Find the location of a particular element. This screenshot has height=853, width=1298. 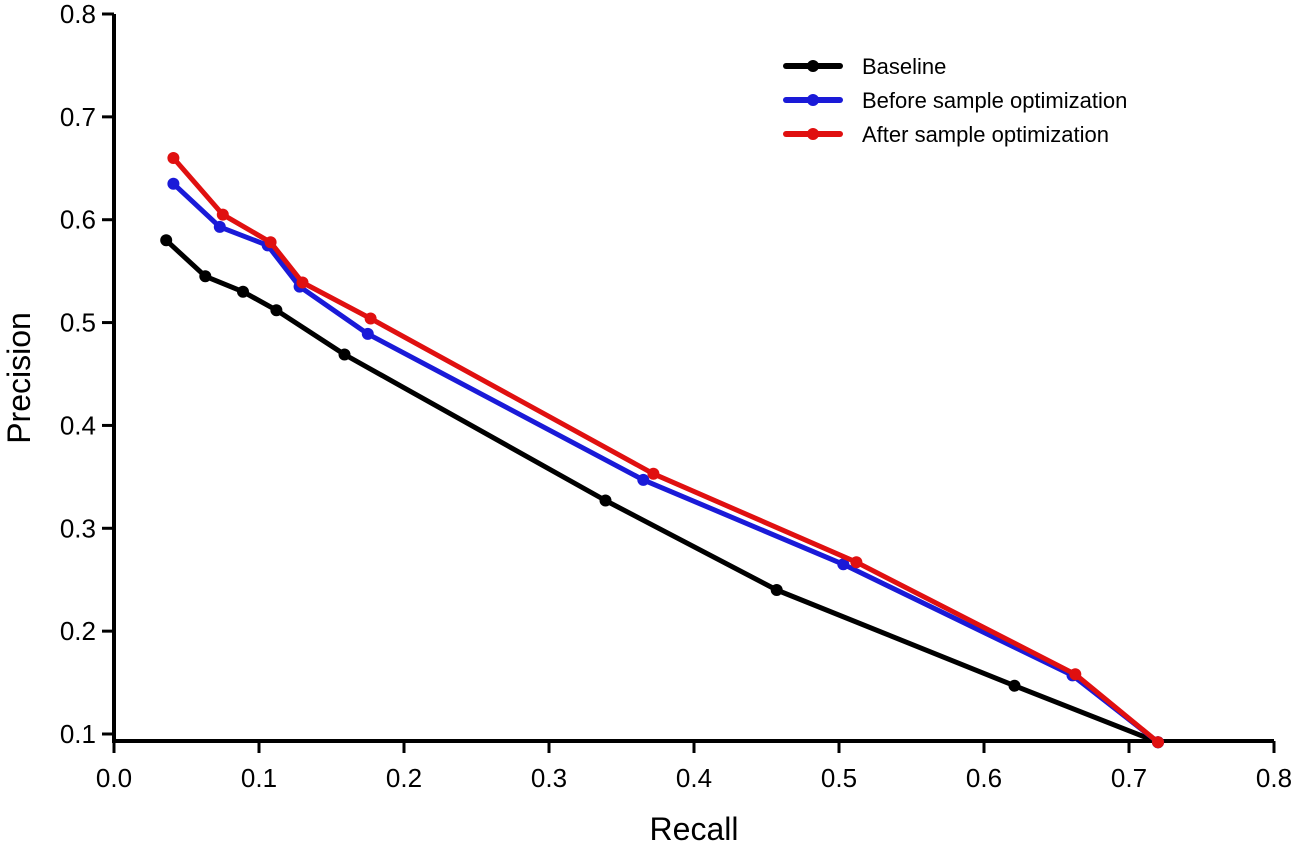

y-tick-label: 0.1 is located at coordinates (78, 734).